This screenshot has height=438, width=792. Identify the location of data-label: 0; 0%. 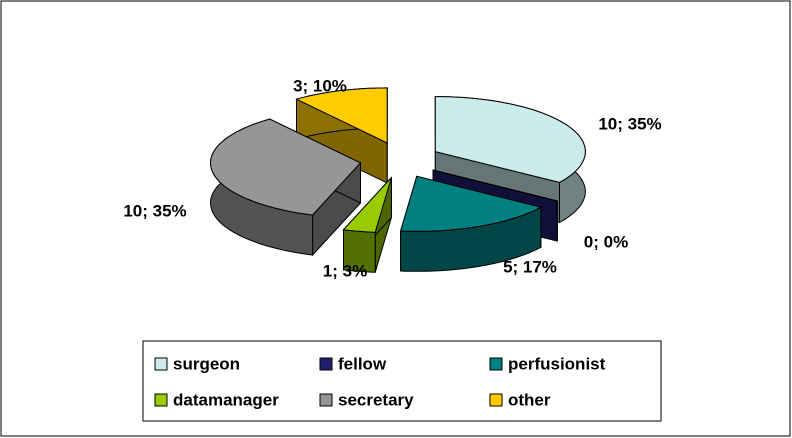
(606, 241).